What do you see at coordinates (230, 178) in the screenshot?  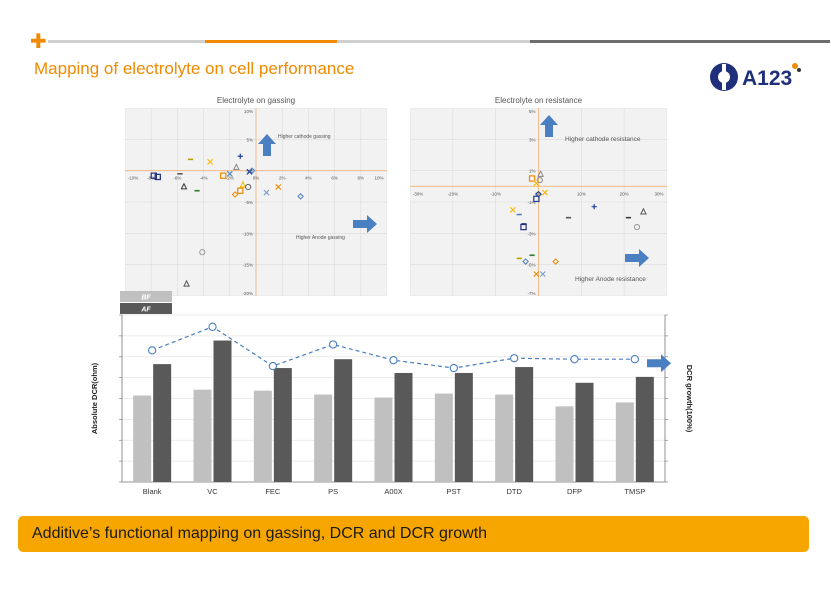 I see `x-tick-label: -2%` at bounding box center [230, 178].